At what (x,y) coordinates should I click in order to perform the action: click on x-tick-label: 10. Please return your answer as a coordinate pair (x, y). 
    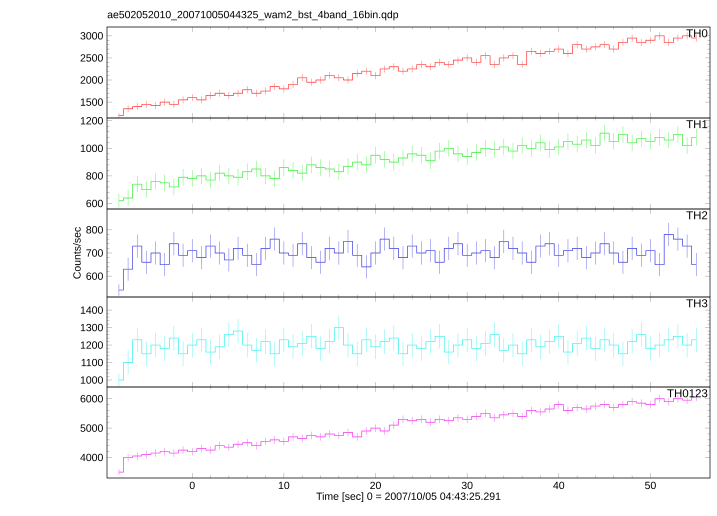
    Looking at the image, I should click on (284, 486).